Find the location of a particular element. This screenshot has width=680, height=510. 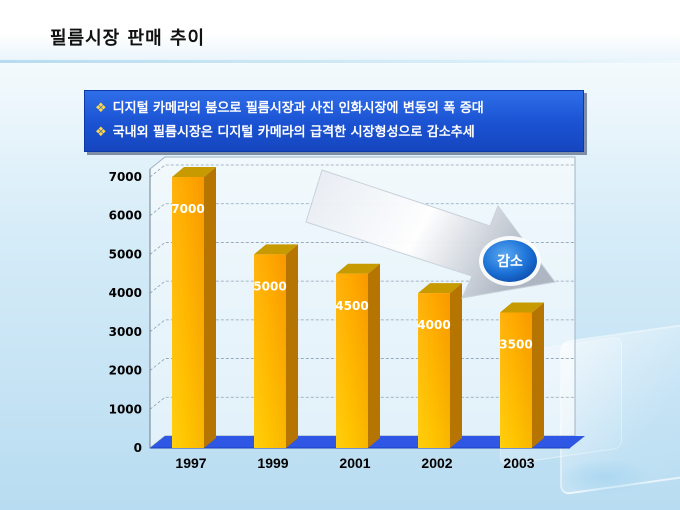

y-tick-label: 7000 is located at coordinates (125, 177).